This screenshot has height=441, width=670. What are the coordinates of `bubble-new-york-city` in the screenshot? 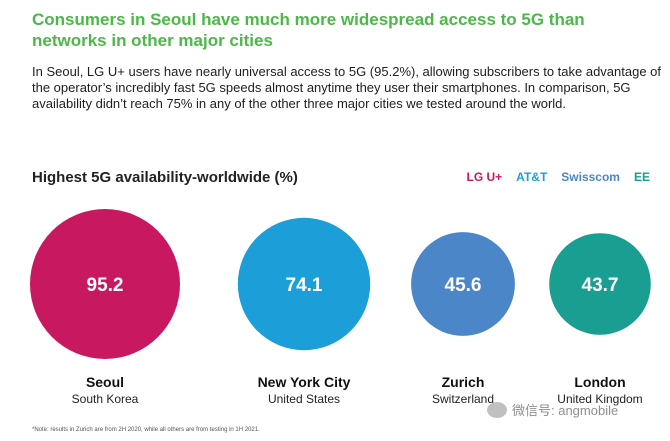 It's located at (304, 284).